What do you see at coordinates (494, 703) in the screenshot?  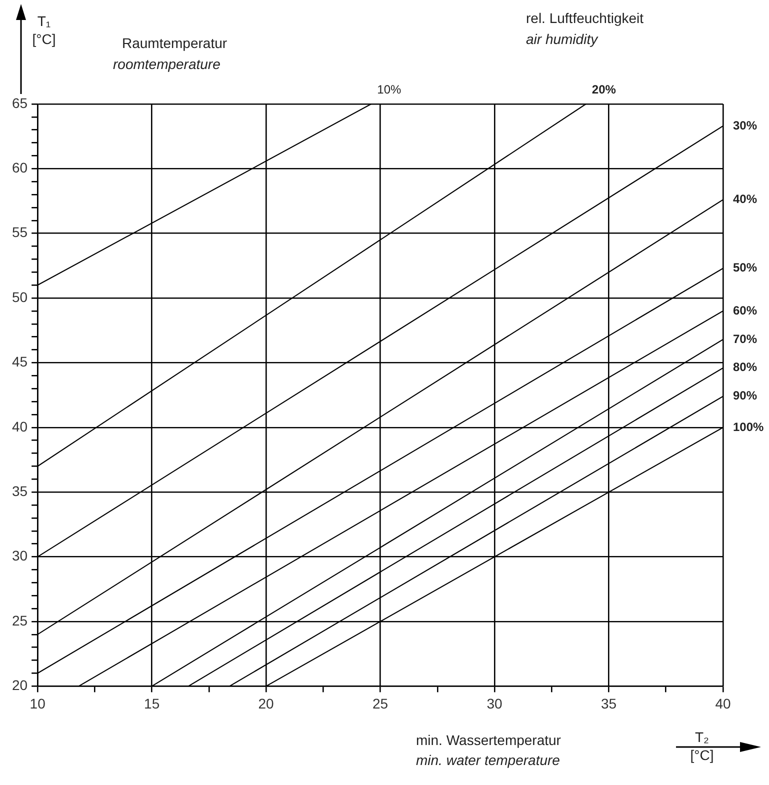 I see `x-tick-label: 30` at bounding box center [494, 703].